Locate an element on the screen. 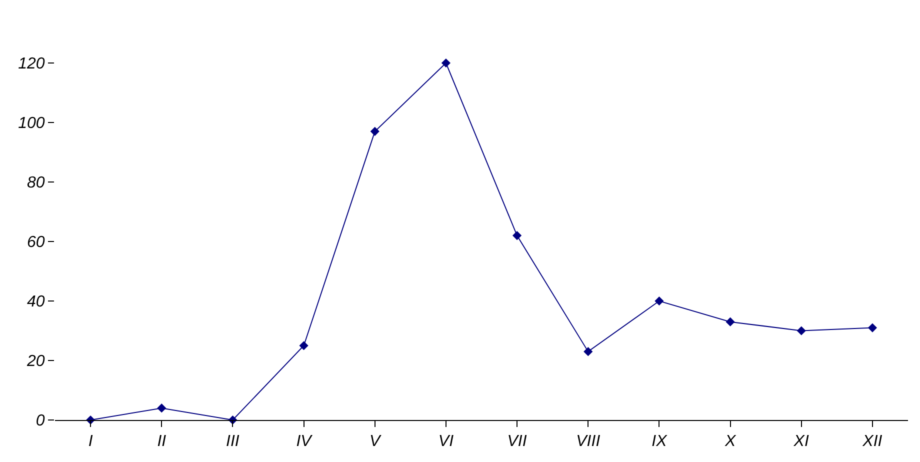 This screenshot has height=462, width=920. y-tick-label: 120 is located at coordinates (31, 64).